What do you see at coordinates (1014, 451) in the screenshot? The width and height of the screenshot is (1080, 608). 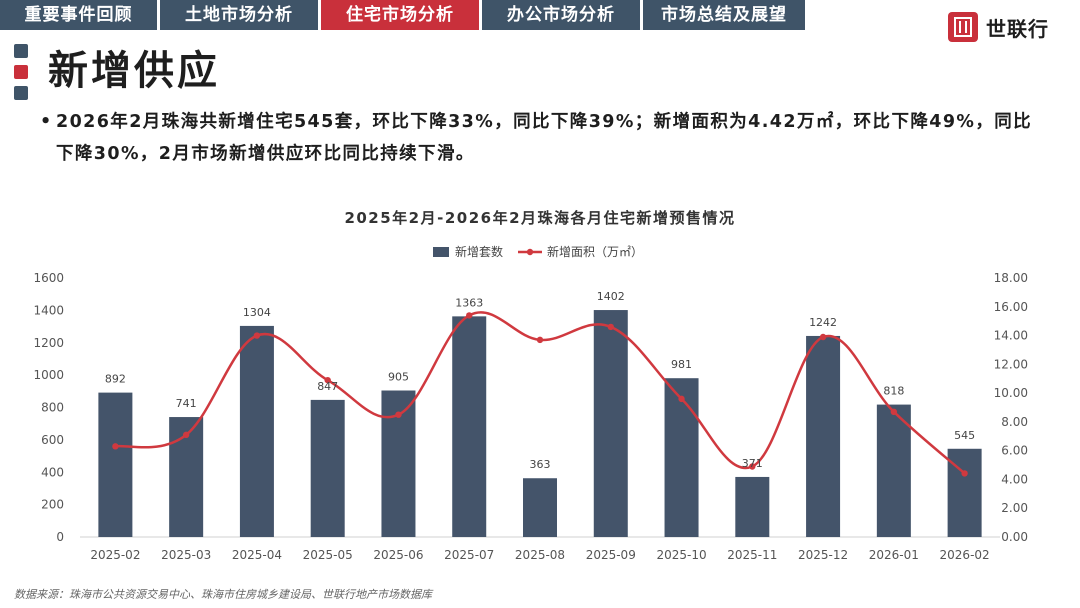 I see `y-right-tick-label: 6.00` at bounding box center [1014, 451].